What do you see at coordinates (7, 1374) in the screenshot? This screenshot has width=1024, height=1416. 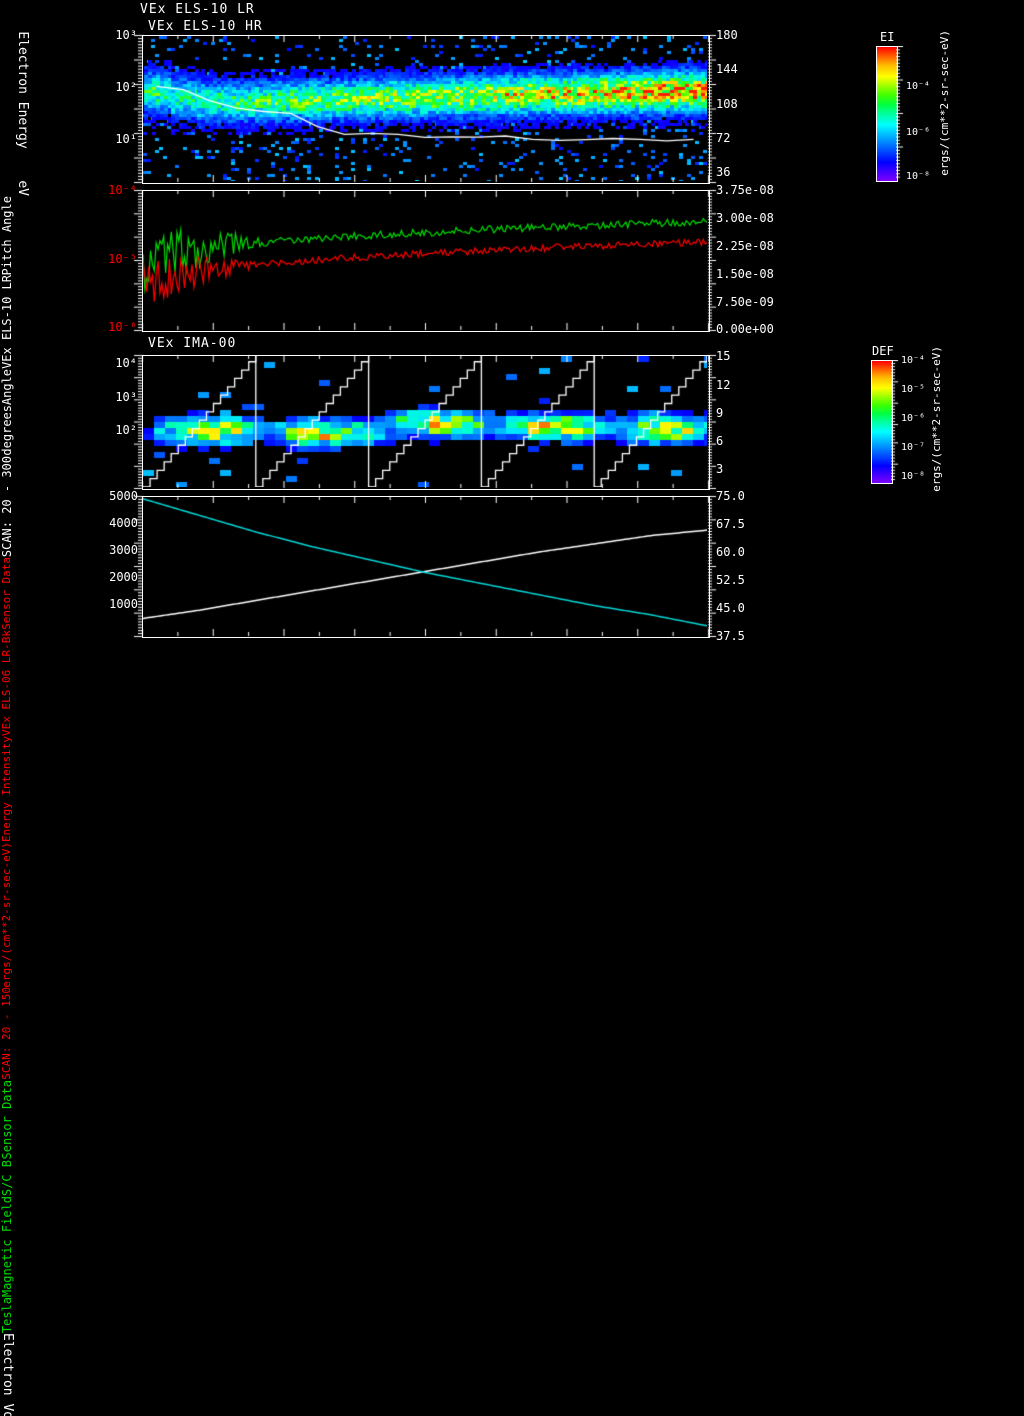 I see `panel3-y-axis-label: Electron Volts` at bounding box center [7, 1374].